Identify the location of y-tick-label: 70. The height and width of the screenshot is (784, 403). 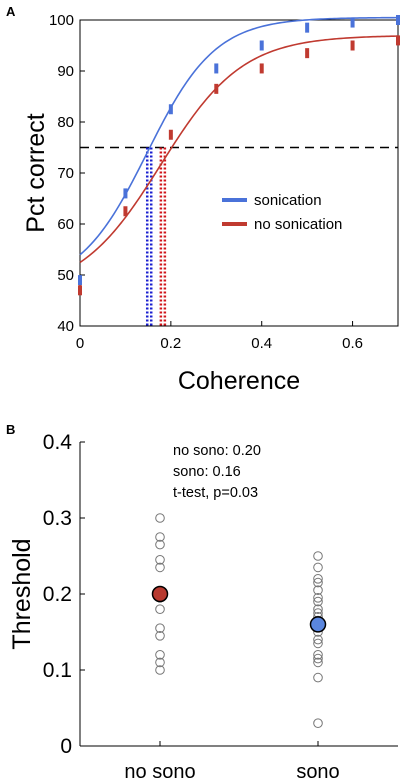
(65, 173).